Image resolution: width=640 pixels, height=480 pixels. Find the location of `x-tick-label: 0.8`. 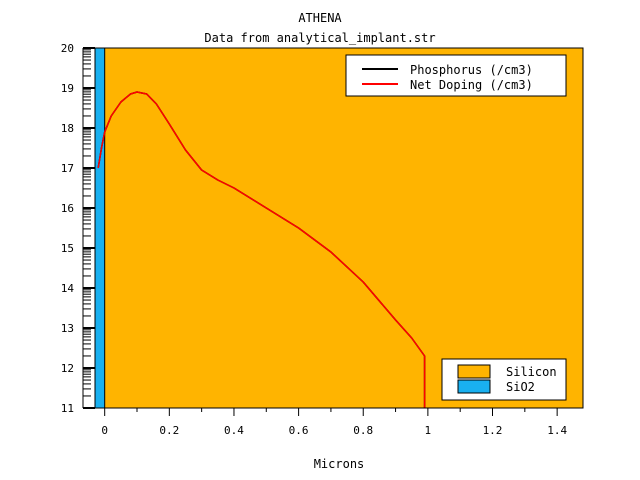

x-tick-label: 0.8 is located at coordinates (363, 430).